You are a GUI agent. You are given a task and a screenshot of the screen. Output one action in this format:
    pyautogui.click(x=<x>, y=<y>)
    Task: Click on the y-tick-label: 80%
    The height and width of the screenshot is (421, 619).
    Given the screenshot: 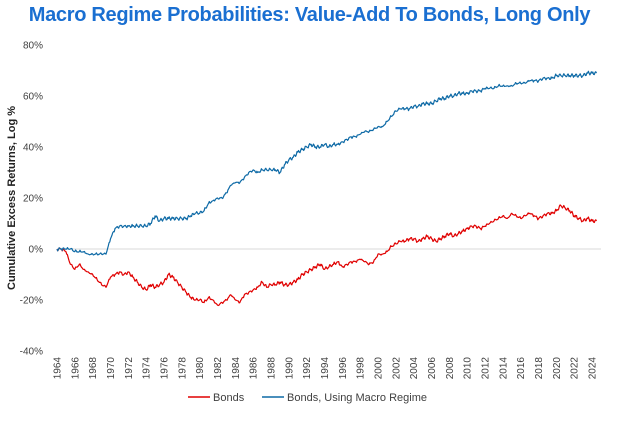 What is the action you would take?
    pyautogui.click(x=33, y=46)
    